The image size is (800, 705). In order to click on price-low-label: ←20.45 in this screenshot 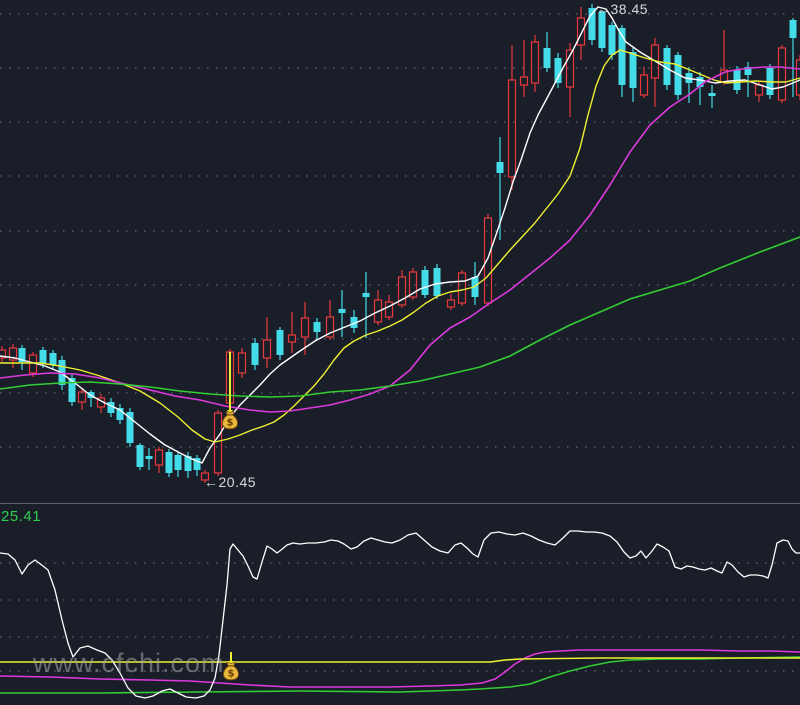, I will do `click(230, 482)`.